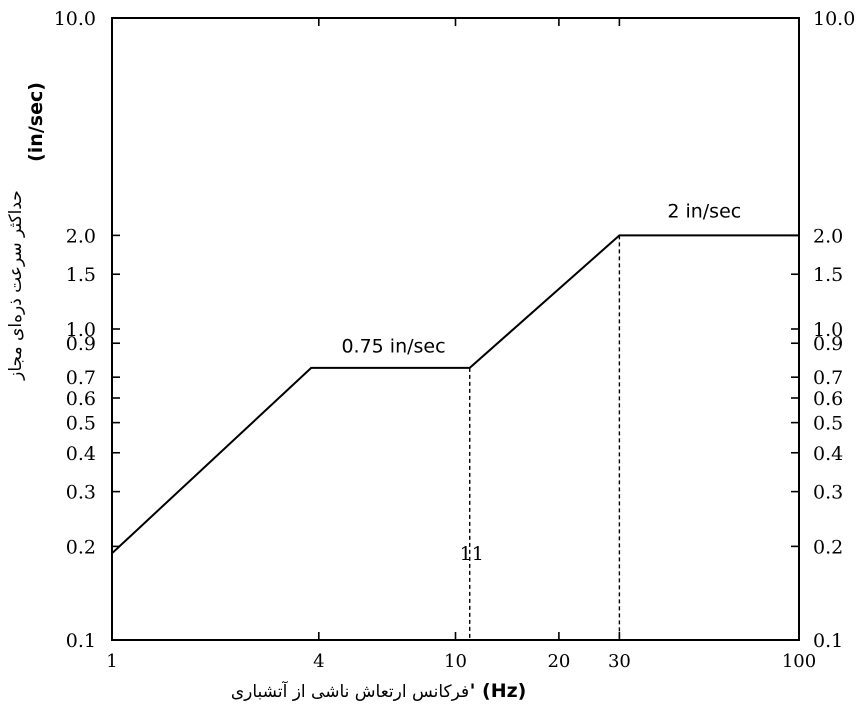 The height and width of the screenshot is (708, 857). I want to click on annotation-label: 2 in/sec, so click(704, 212).